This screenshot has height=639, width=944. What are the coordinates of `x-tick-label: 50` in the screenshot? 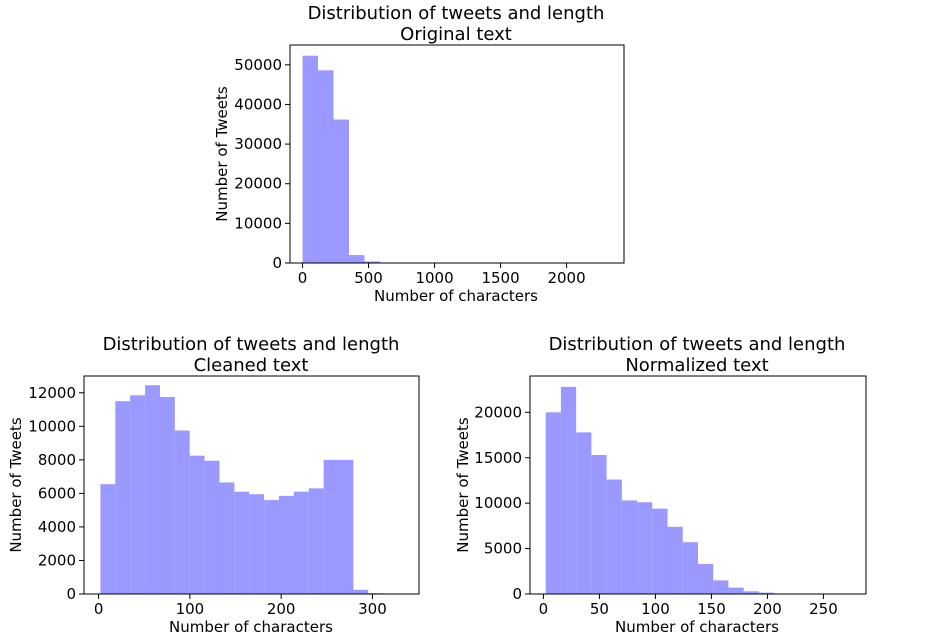 It's located at (599, 609).